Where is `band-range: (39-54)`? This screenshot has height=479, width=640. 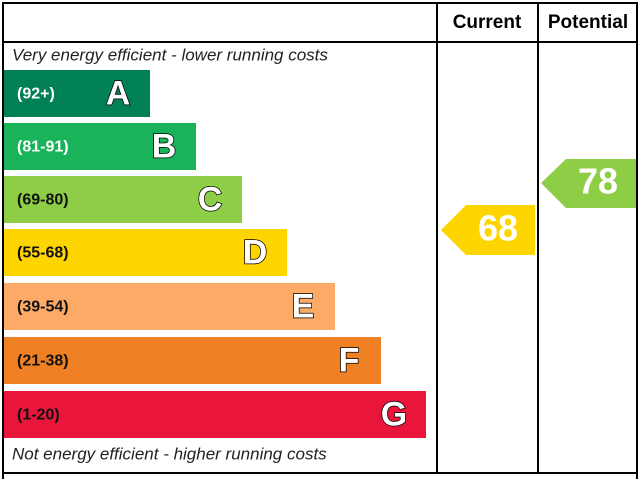
band-range: (39-54) is located at coordinates (43, 307).